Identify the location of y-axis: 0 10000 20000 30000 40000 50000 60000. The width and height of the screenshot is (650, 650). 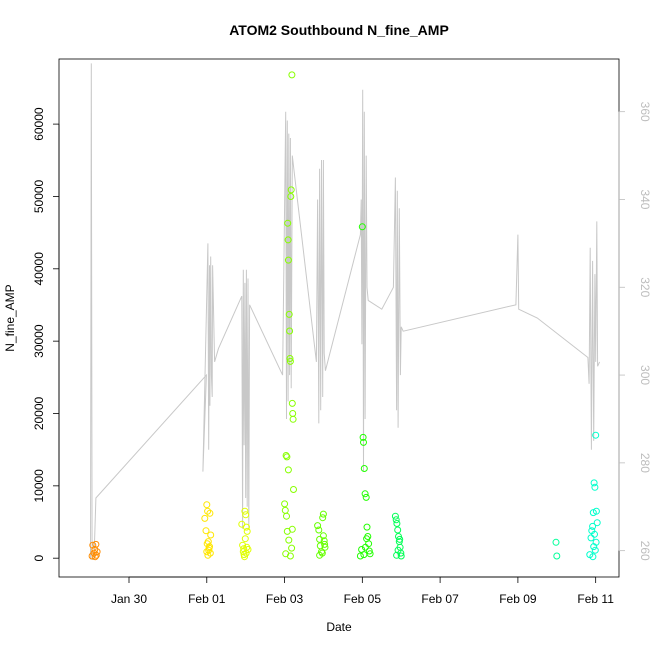
(46, 334).